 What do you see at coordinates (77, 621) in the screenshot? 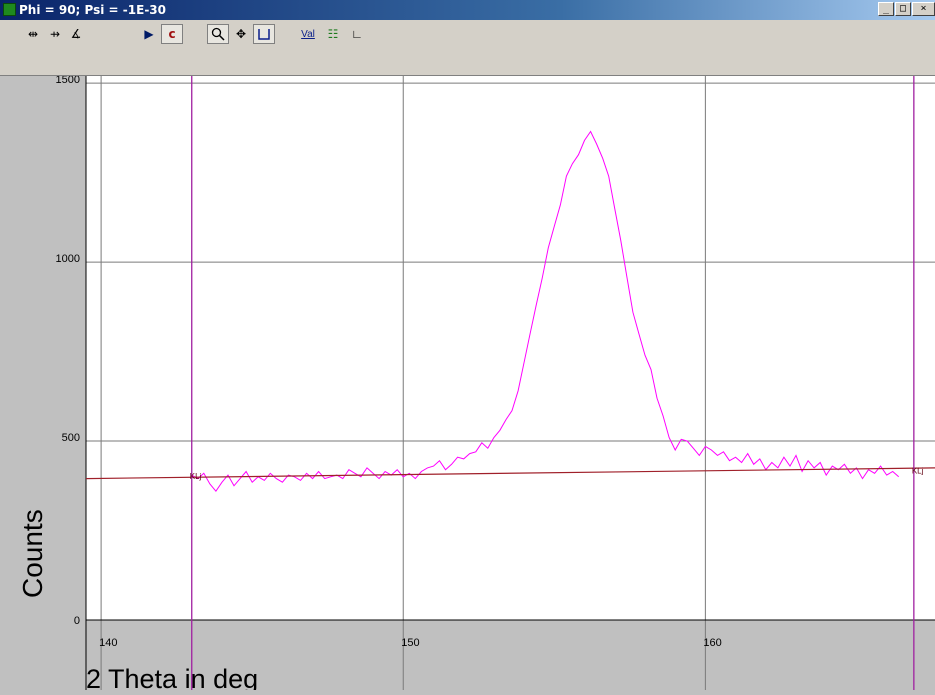
I see `y-tick-label: 0` at bounding box center [77, 621].